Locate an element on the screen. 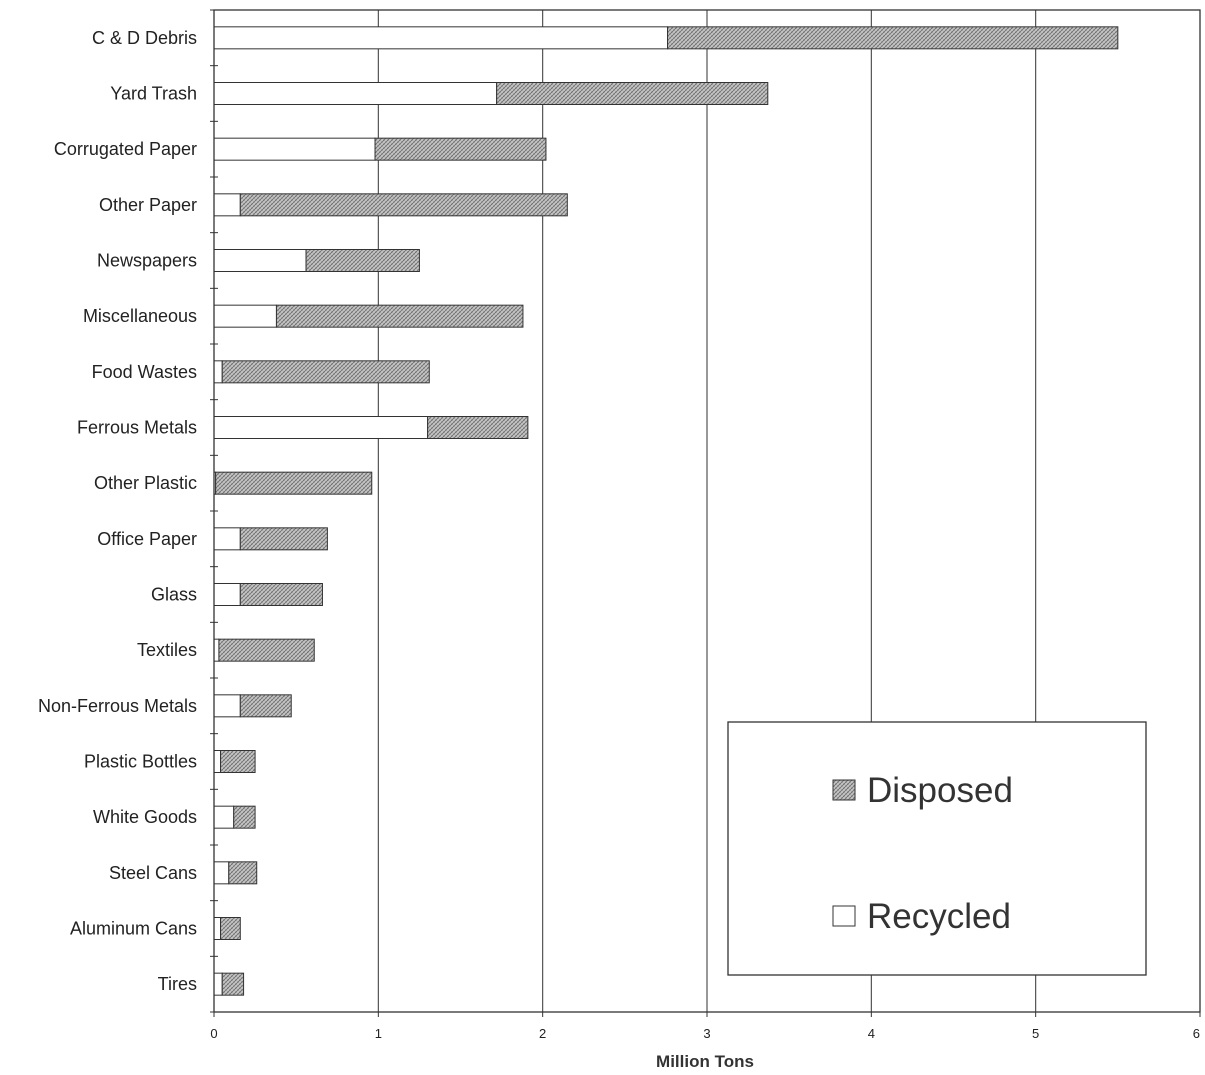  bar-disposed-glass is located at coordinates (281, 594).